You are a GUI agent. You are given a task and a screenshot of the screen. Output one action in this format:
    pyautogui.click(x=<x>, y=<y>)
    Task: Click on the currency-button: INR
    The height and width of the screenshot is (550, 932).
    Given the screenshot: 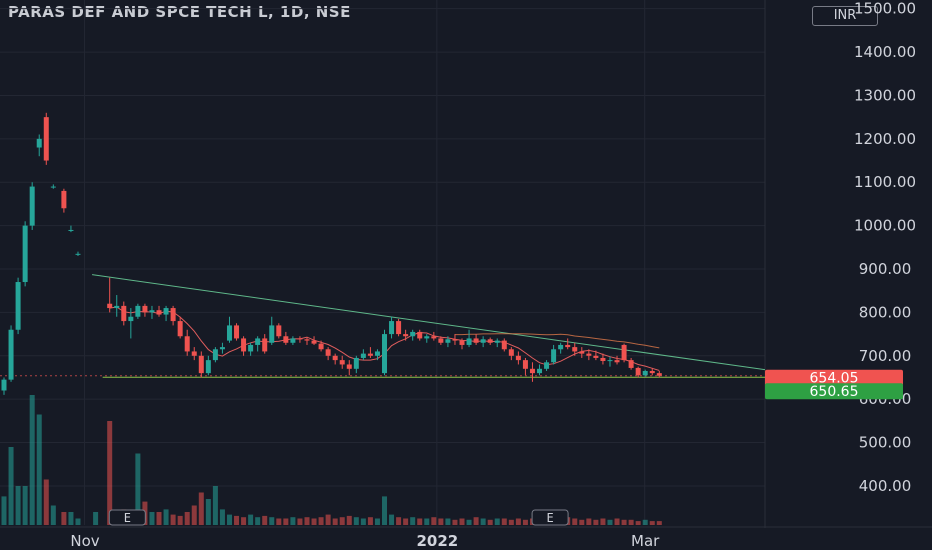 What is the action you would take?
    pyautogui.click(x=845, y=16)
    